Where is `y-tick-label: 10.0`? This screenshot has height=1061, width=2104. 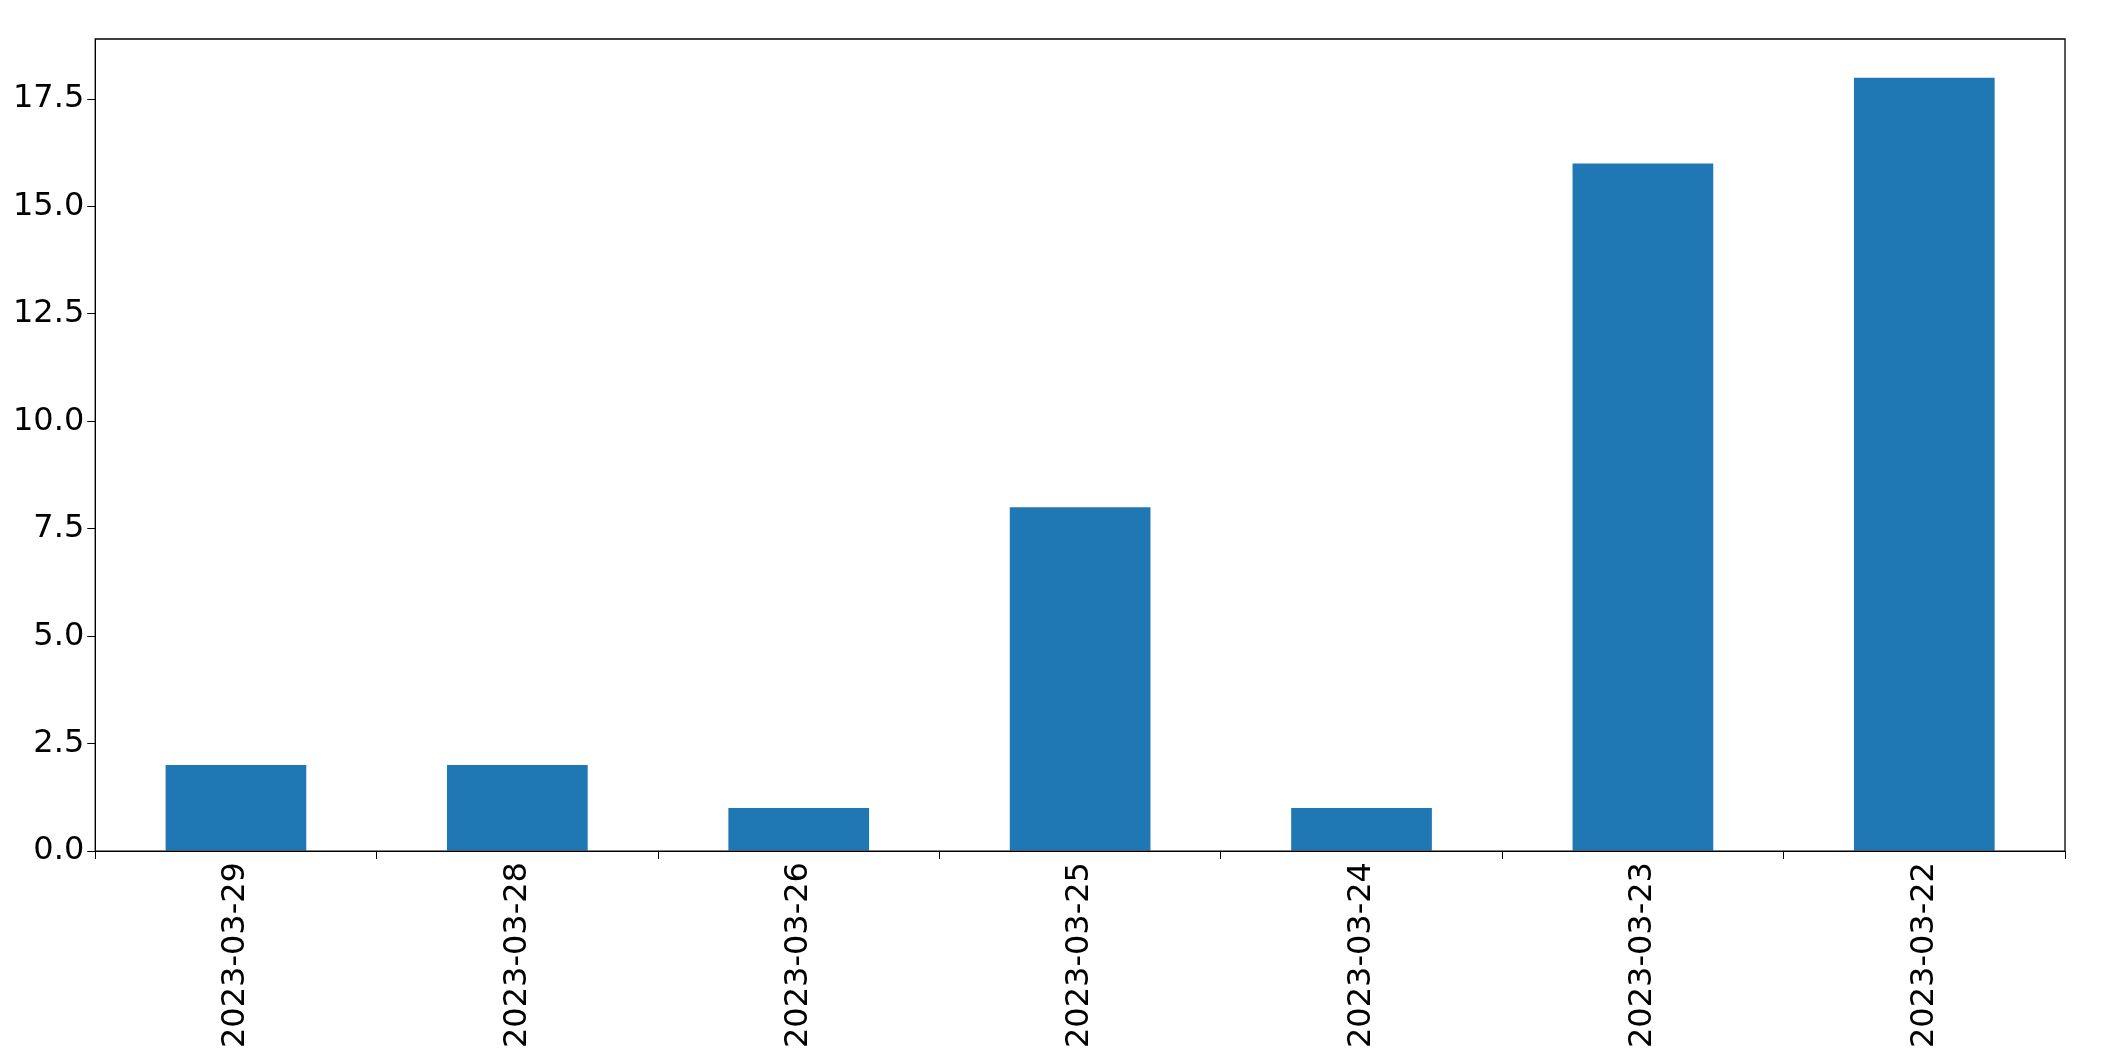
y-tick-label: 10.0 is located at coordinates (49, 418).